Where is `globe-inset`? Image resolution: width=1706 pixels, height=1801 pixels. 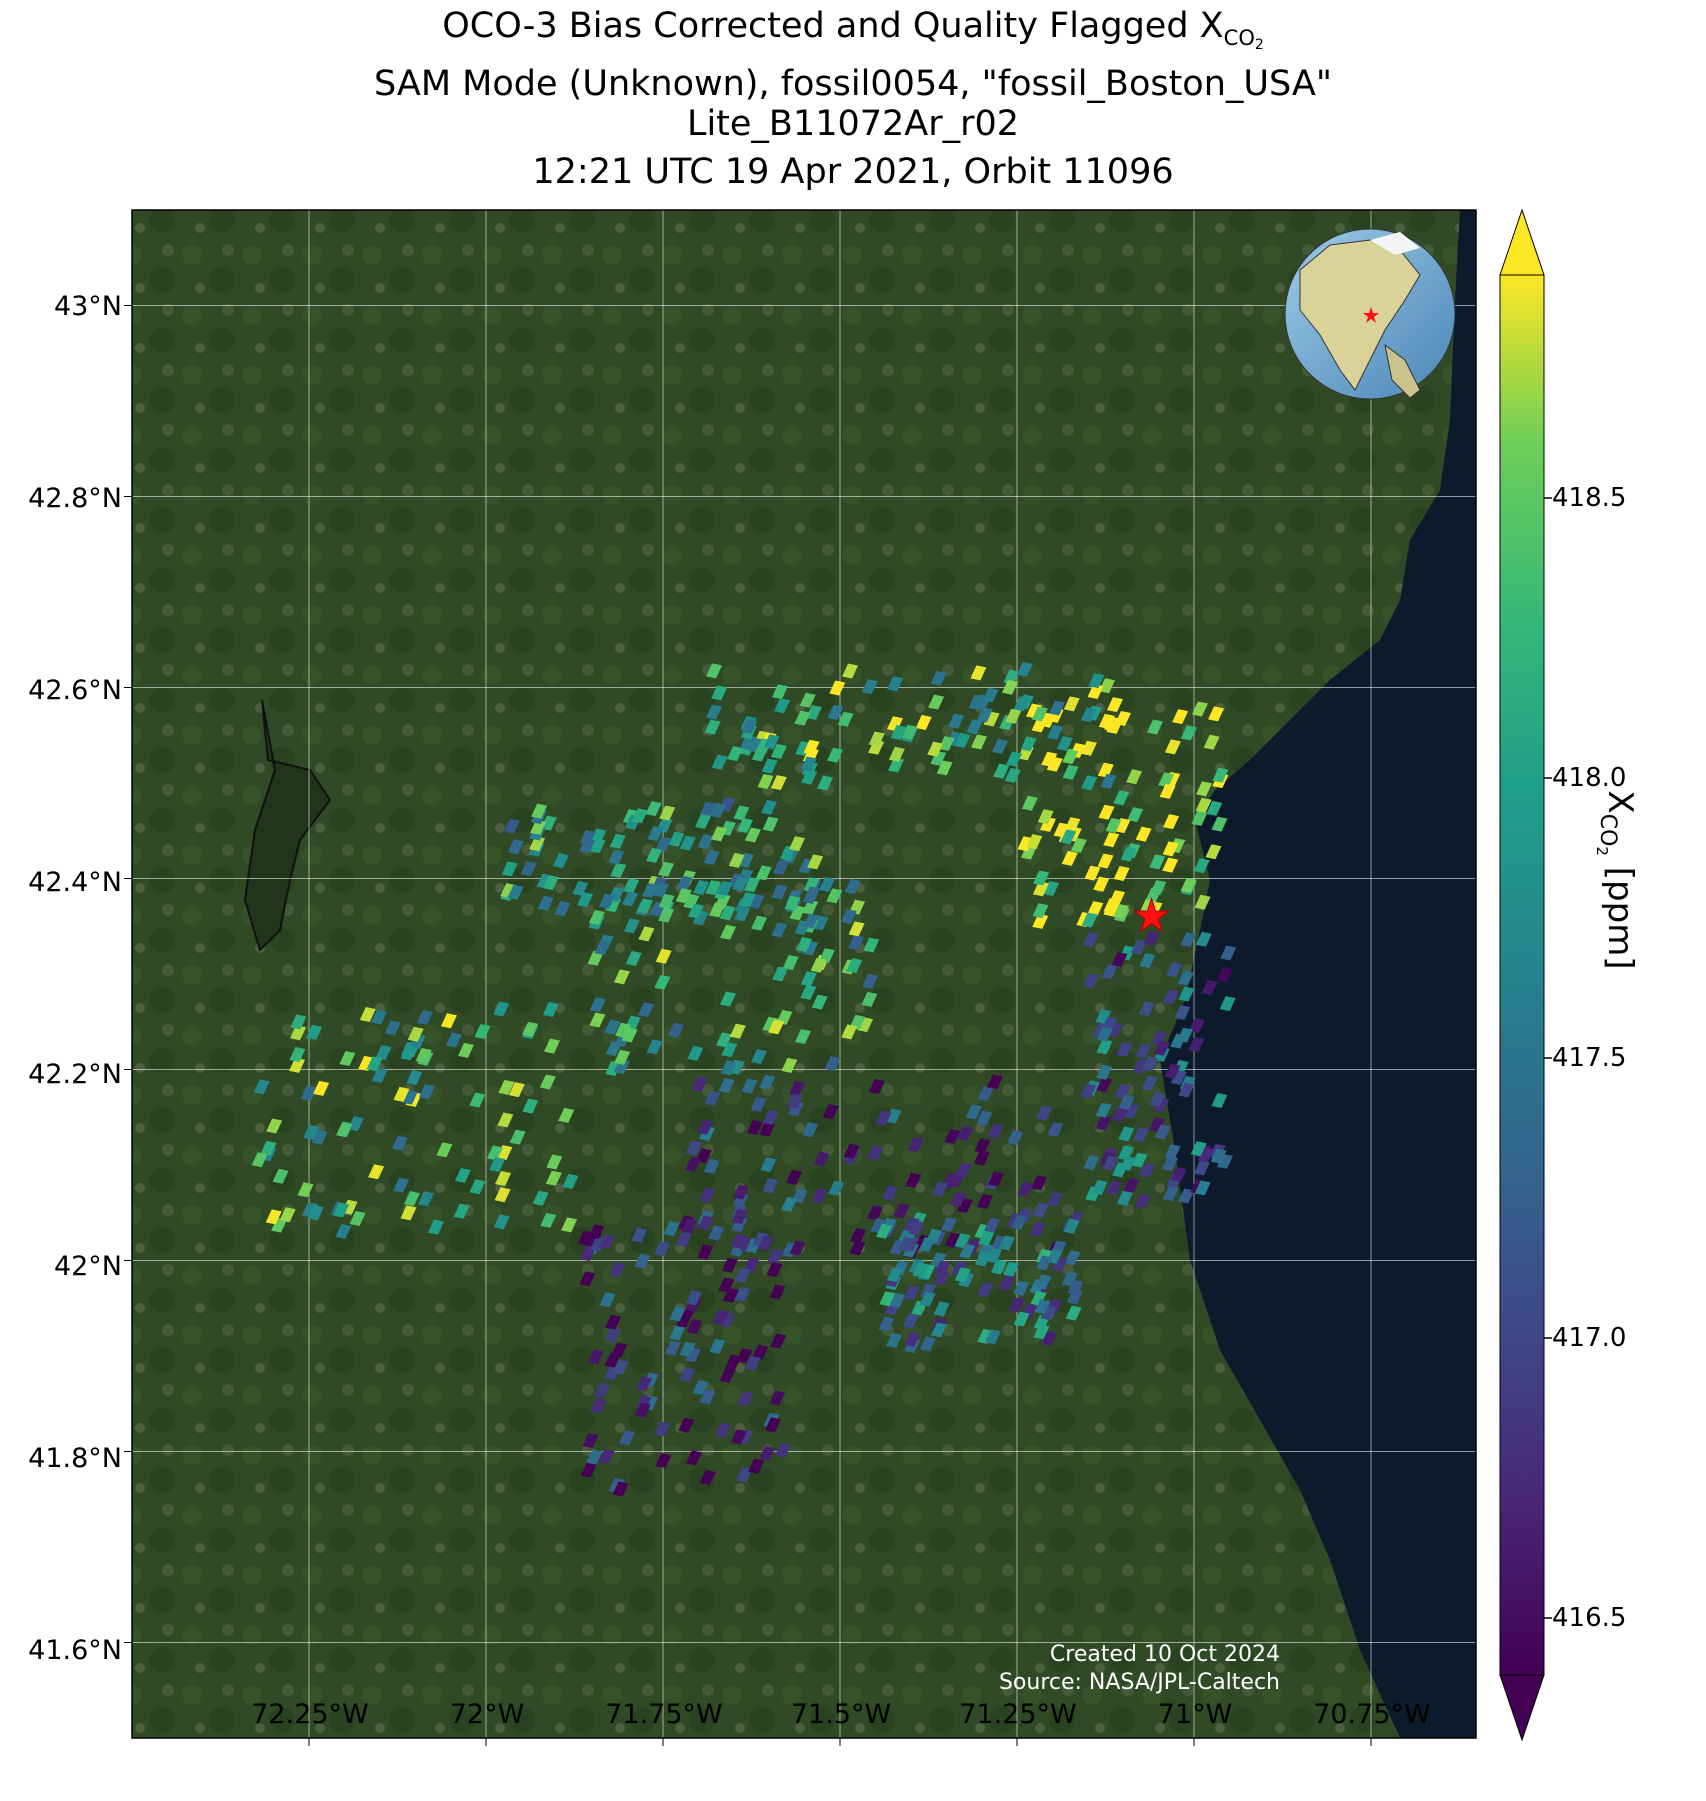
globe-inset is located at coordinates (1370, 314).